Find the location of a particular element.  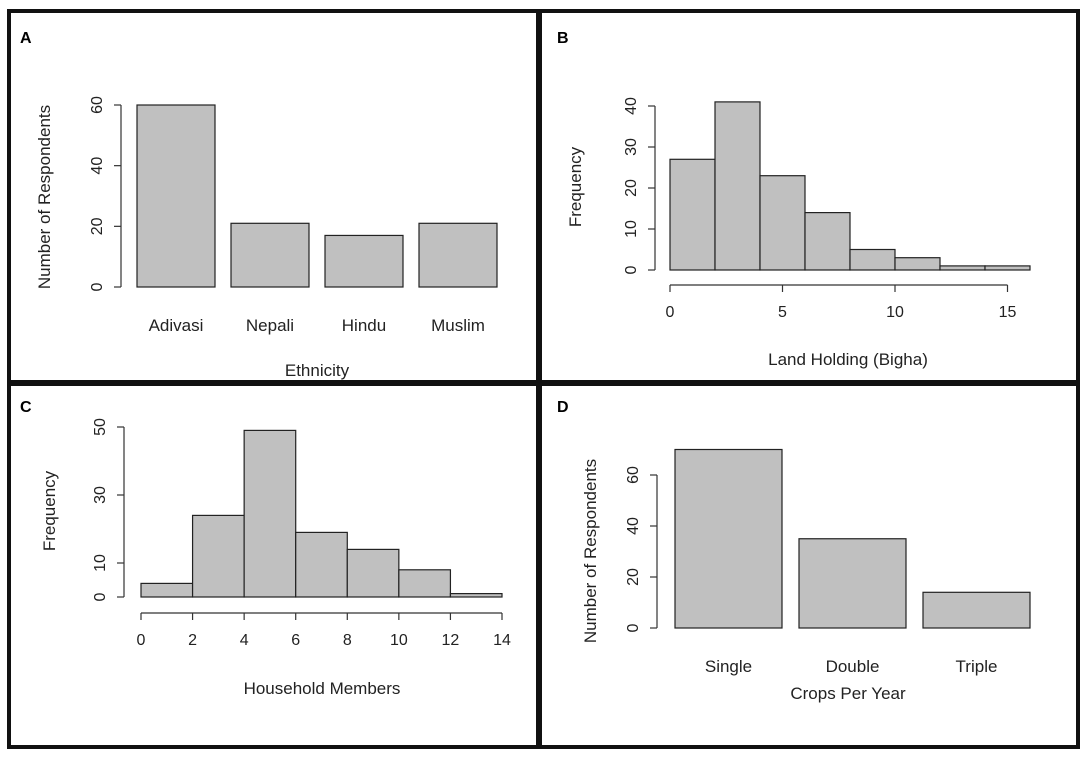

panel-c-xtick-label: 0 is located at coordinates (141, 640).